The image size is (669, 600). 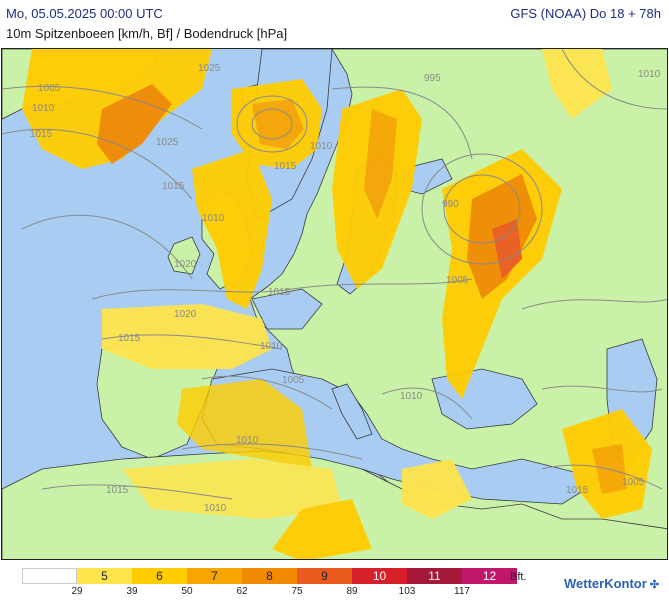 What do you see at coordinates (132, 591) in the screenshot?
I see `legend-tick: 39` at bounding box center [132, 591].